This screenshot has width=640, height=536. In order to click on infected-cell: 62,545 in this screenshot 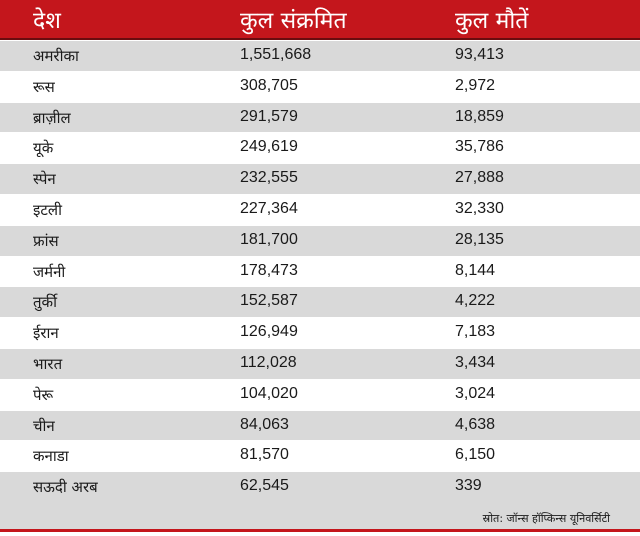, I will do `click(264, 486)`.